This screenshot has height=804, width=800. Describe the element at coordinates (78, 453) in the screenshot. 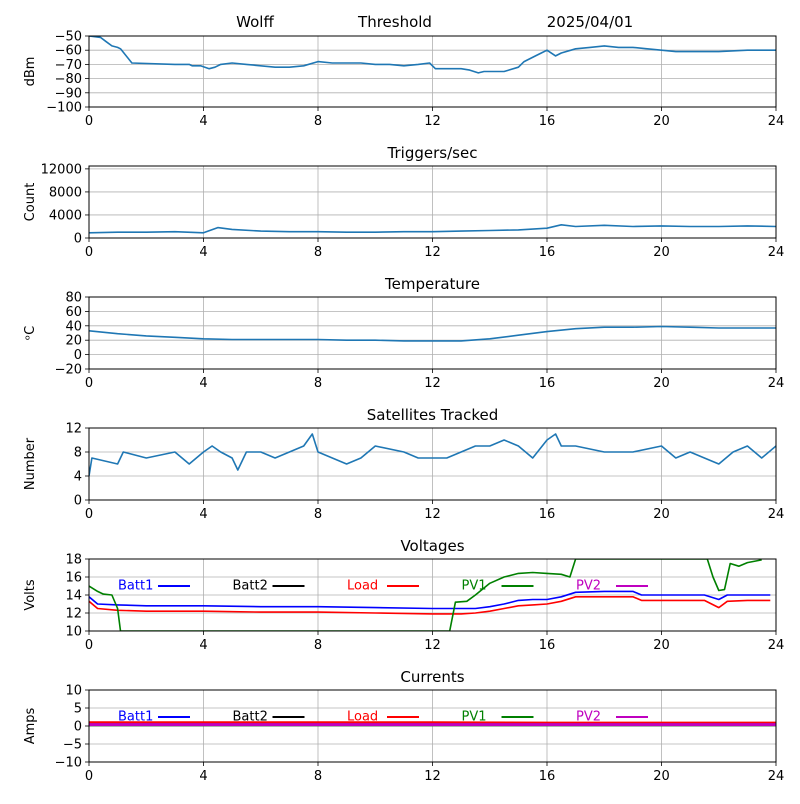

I see `y-tick-label: 8` at that location.